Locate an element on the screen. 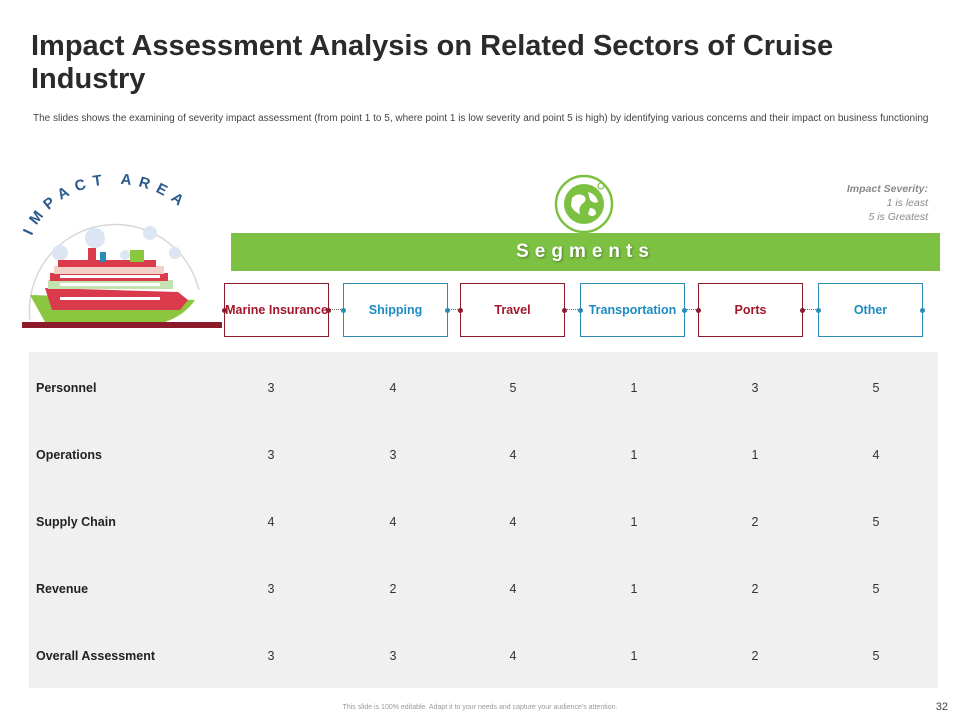 This screenshot has height=720, width=960. row-label: Overall Assessment is located at coordinates (96, 655).